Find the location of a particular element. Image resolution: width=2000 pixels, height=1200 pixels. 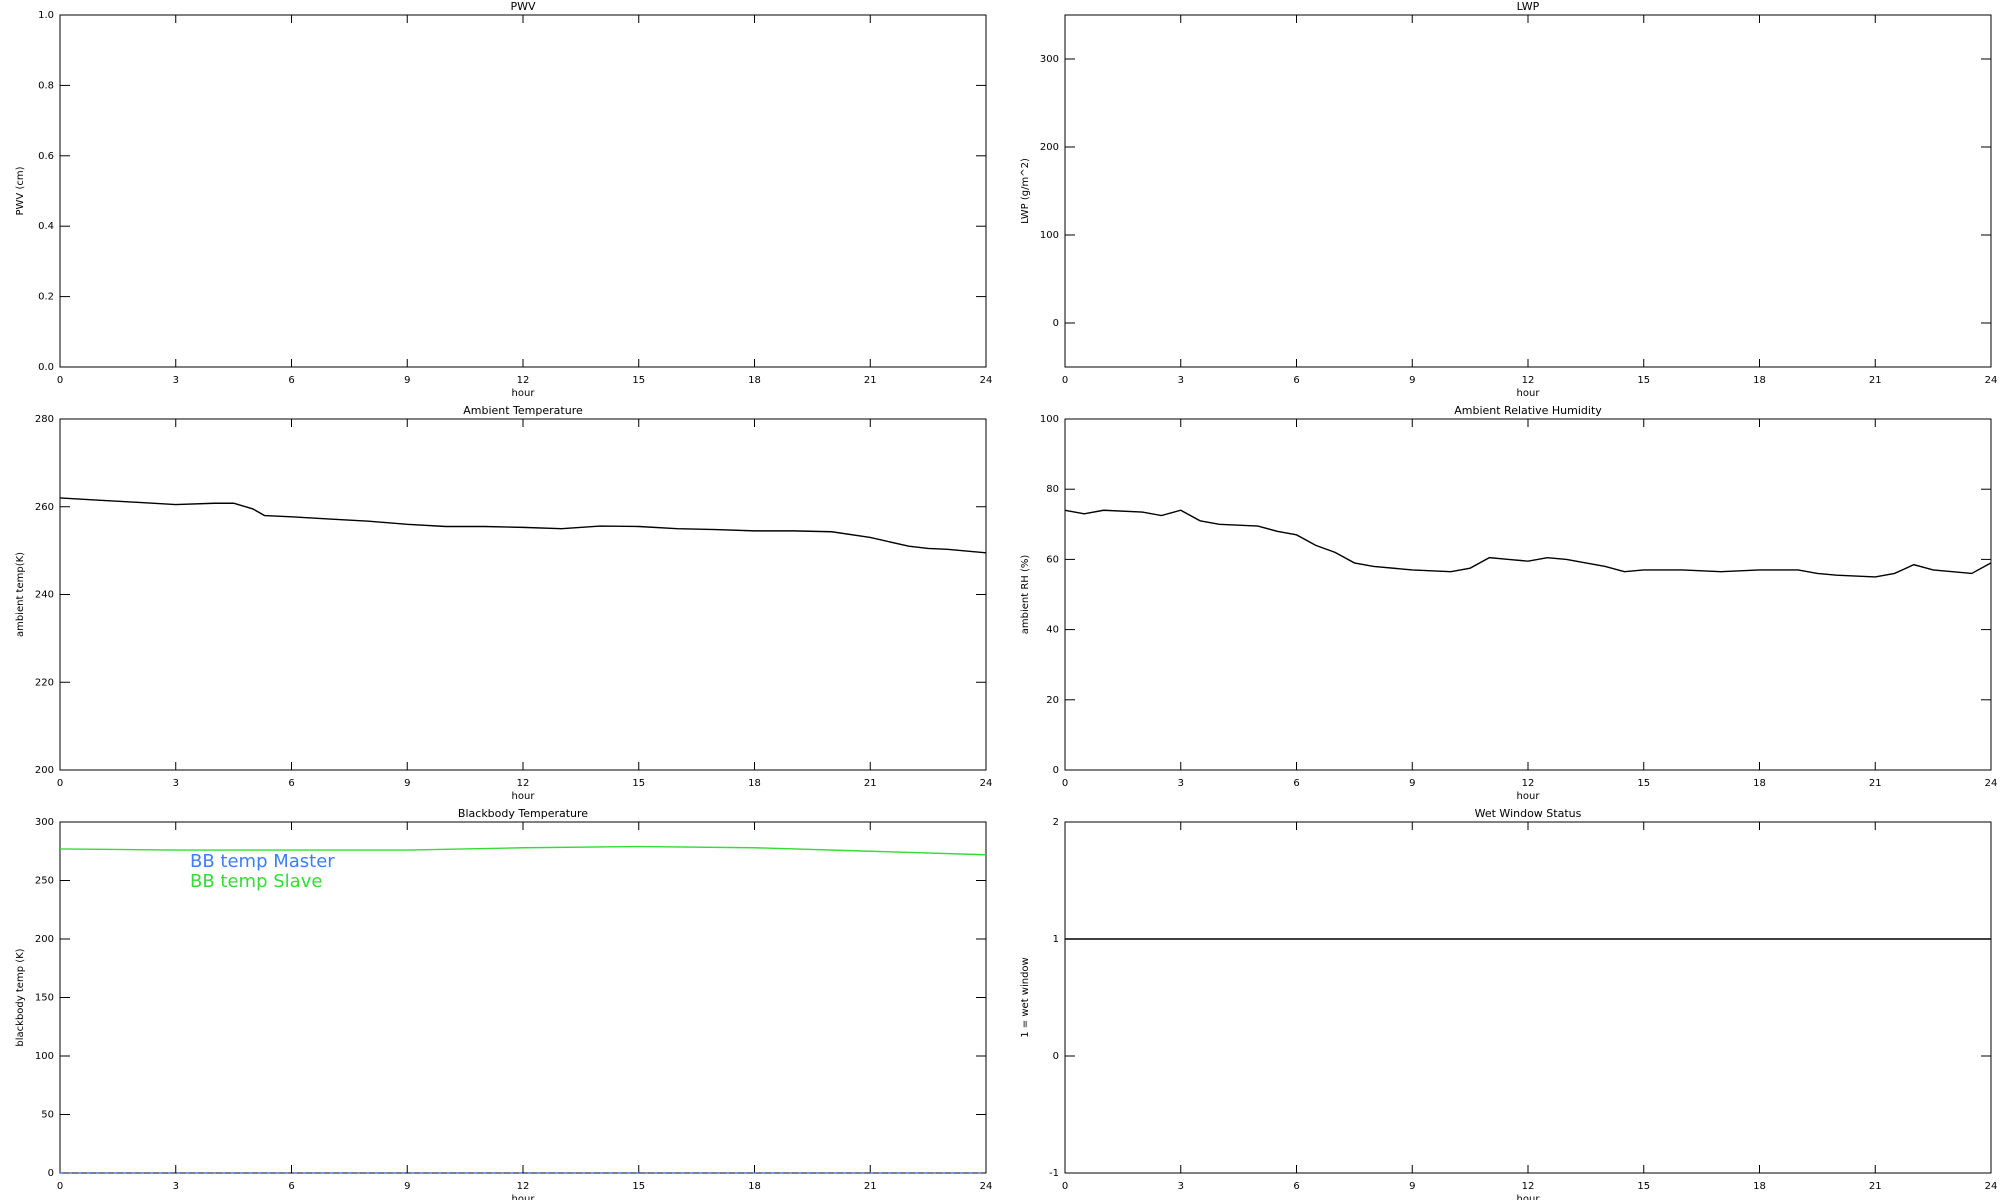

y-tick-label: 60 is located at coordinates (1052, 559).